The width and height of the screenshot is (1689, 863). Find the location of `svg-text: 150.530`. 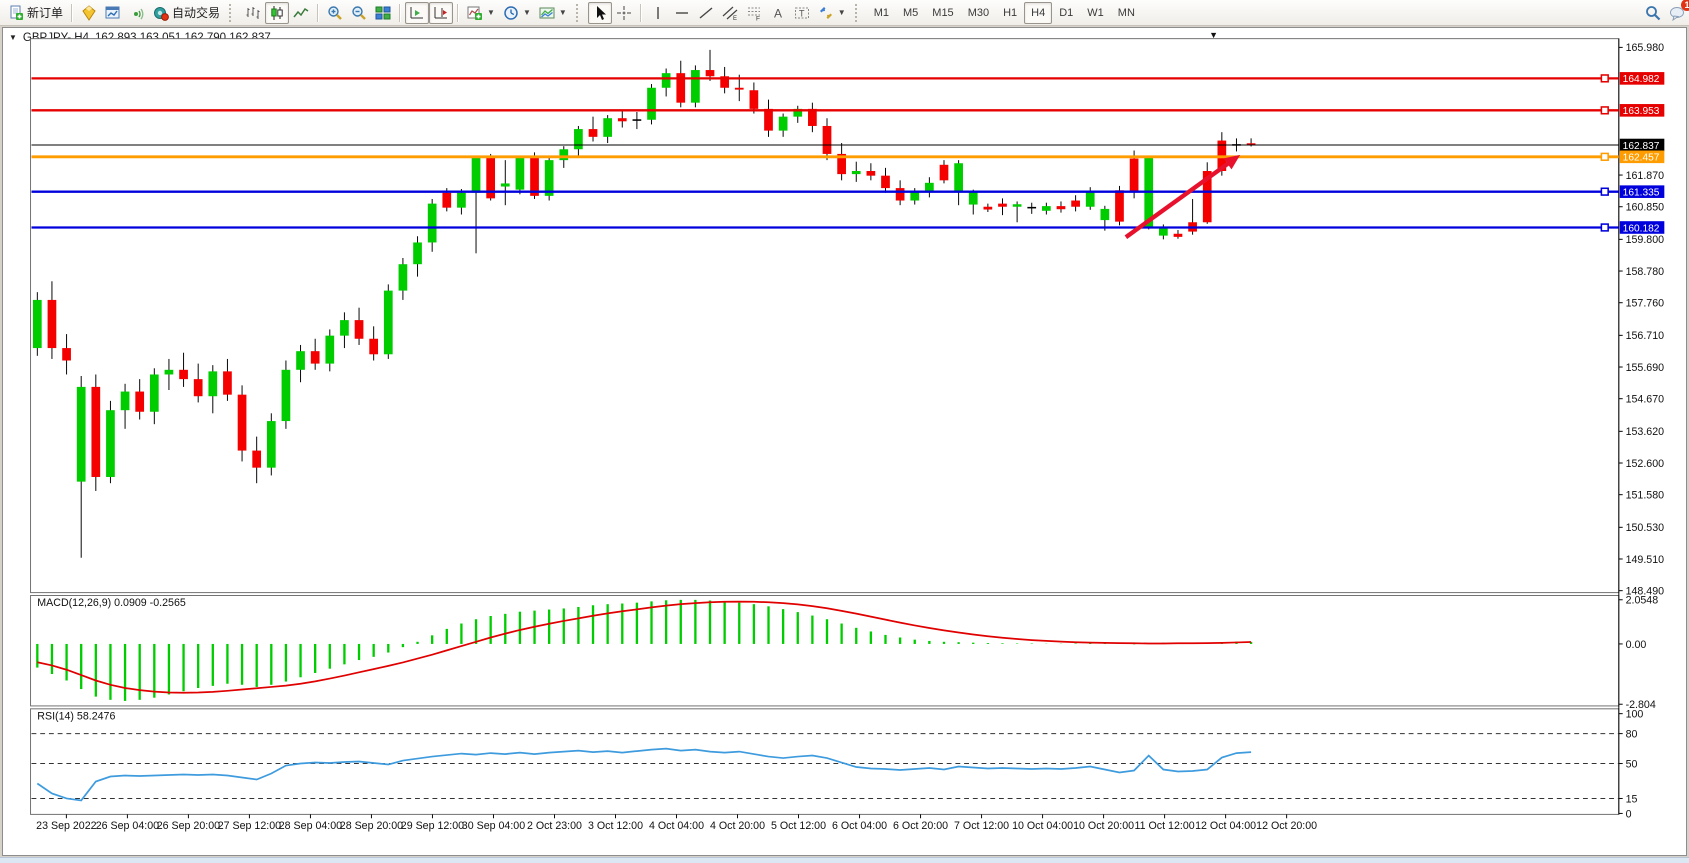

svg-text: 150.530 is located at coordinates (1645, 528).